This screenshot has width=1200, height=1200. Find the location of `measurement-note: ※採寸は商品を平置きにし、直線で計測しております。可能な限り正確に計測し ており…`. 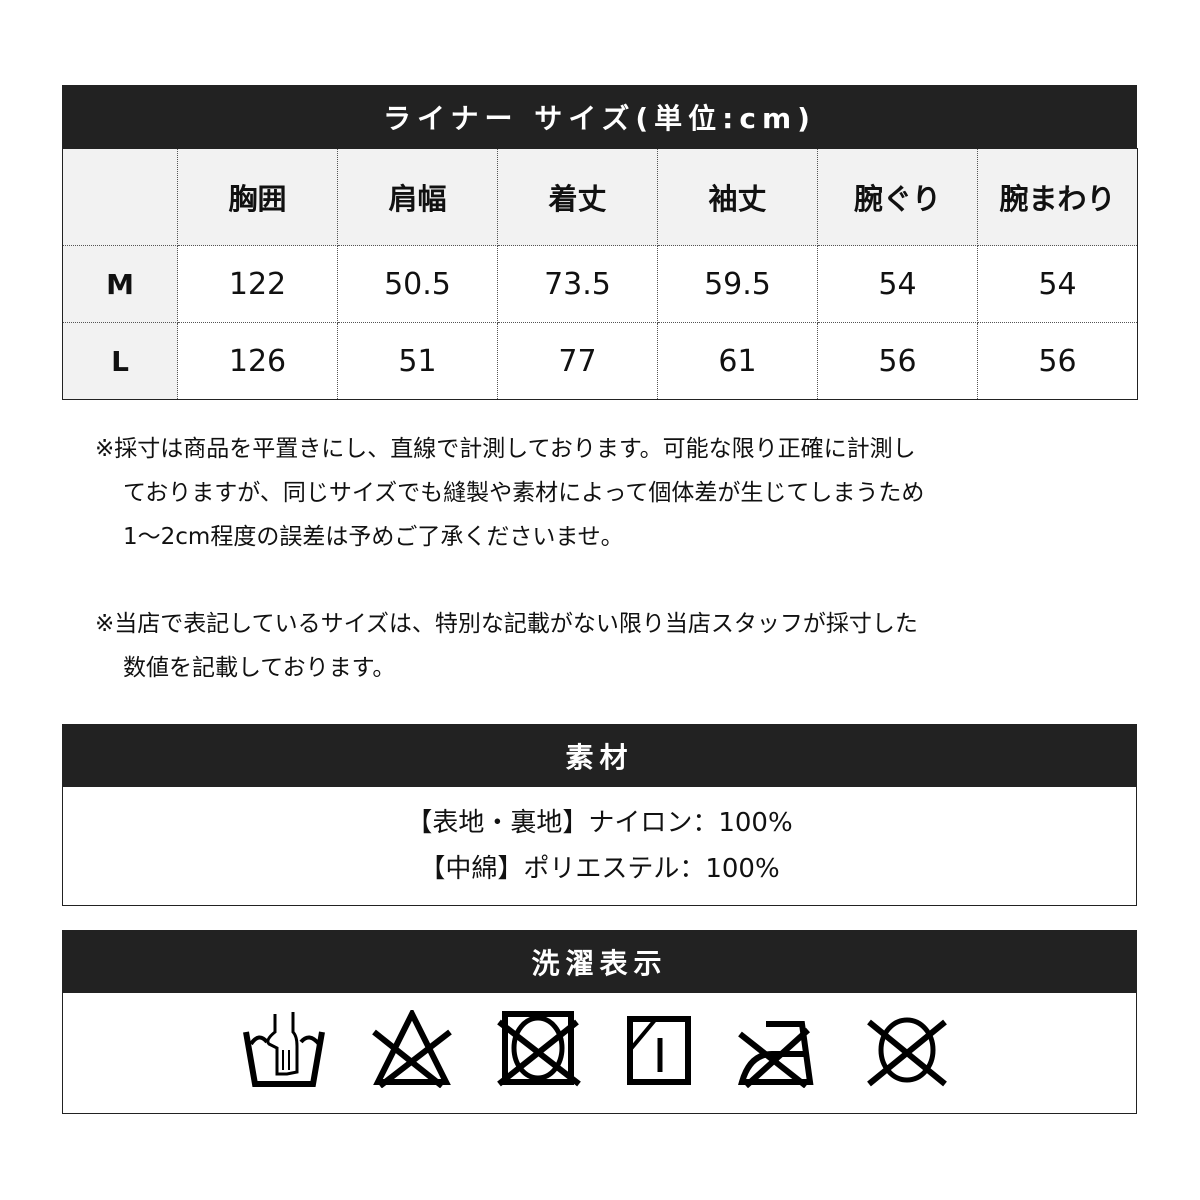

measurement-note: ※採寸は商品を平置きにし、直線で計測しております。可能な限り正確に計測し ており… is located at coordinates (595, 493).